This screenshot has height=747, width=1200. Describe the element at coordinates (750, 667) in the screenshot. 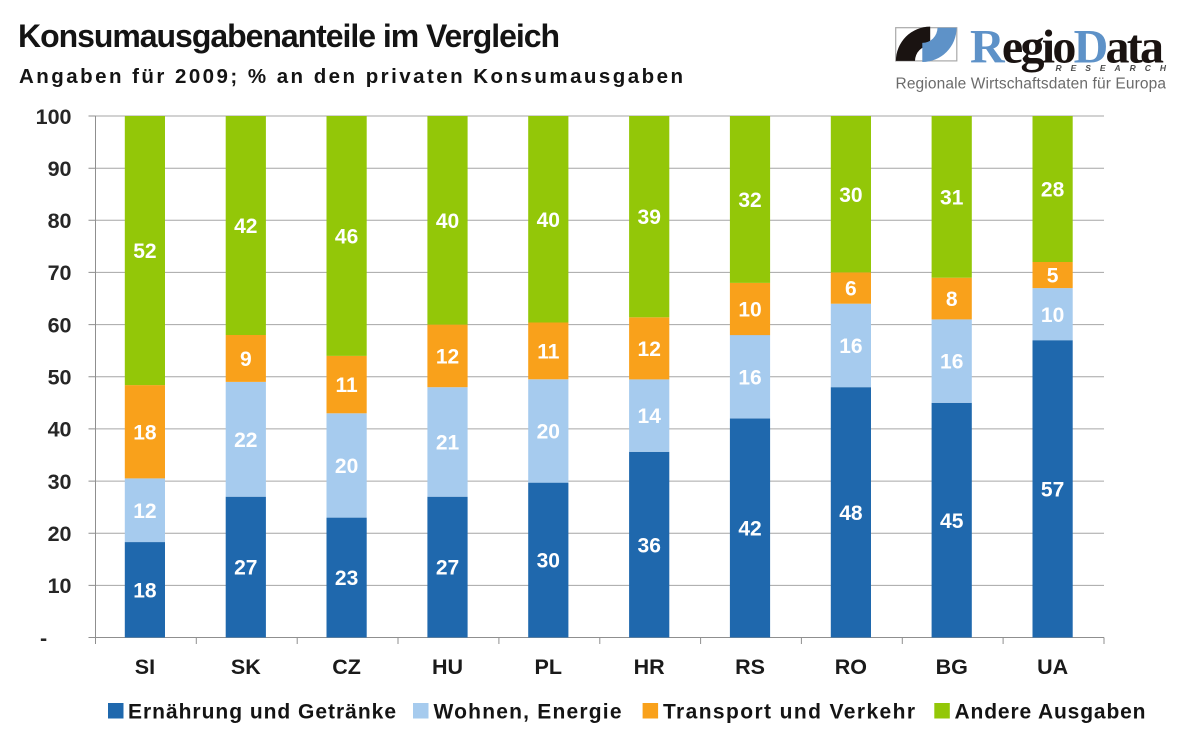

I see `svg-text: RS` at that location.